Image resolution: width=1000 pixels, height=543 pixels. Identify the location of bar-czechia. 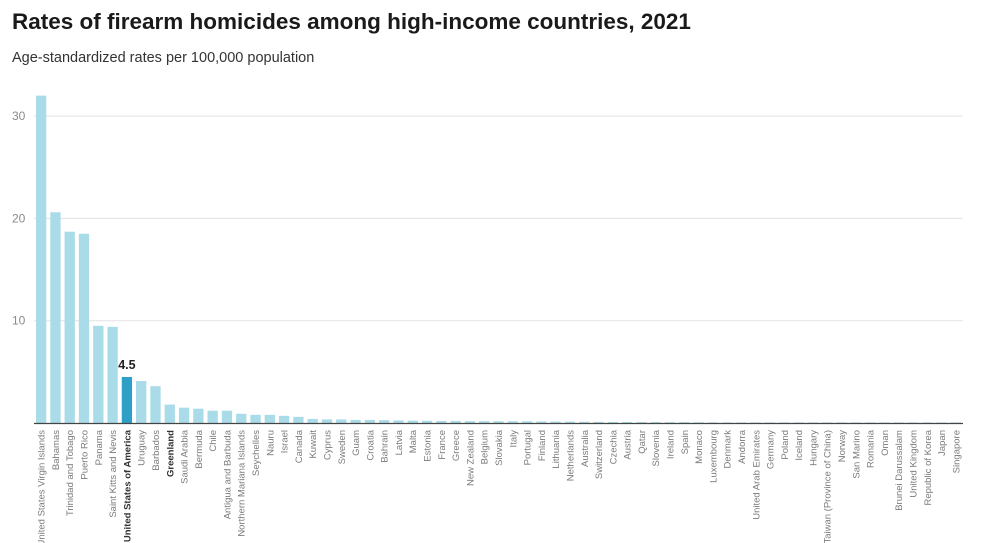
(612, 422).